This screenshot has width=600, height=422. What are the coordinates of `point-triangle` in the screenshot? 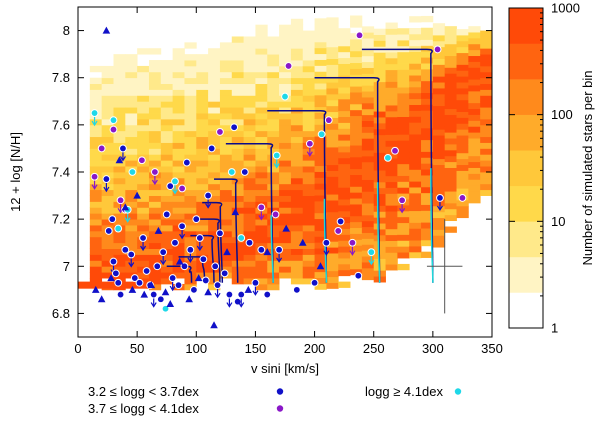 It's located at (320, 266).